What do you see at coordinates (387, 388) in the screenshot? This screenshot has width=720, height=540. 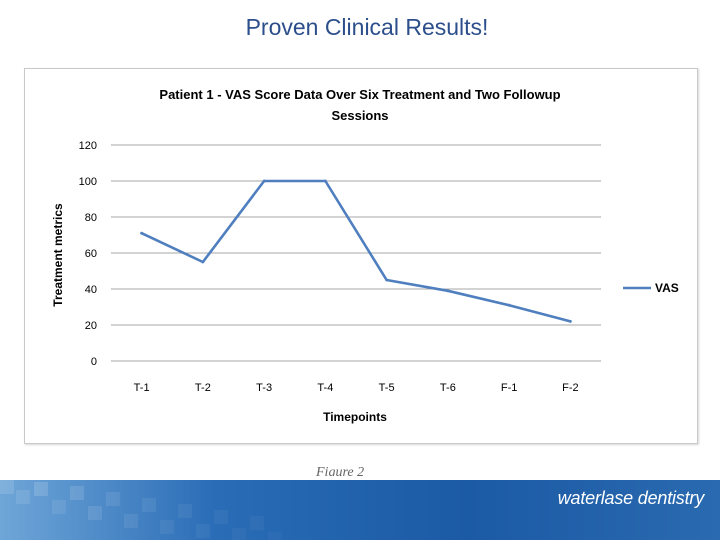 I see `x-tick-label: T-5` at bounding box center [387, 388].